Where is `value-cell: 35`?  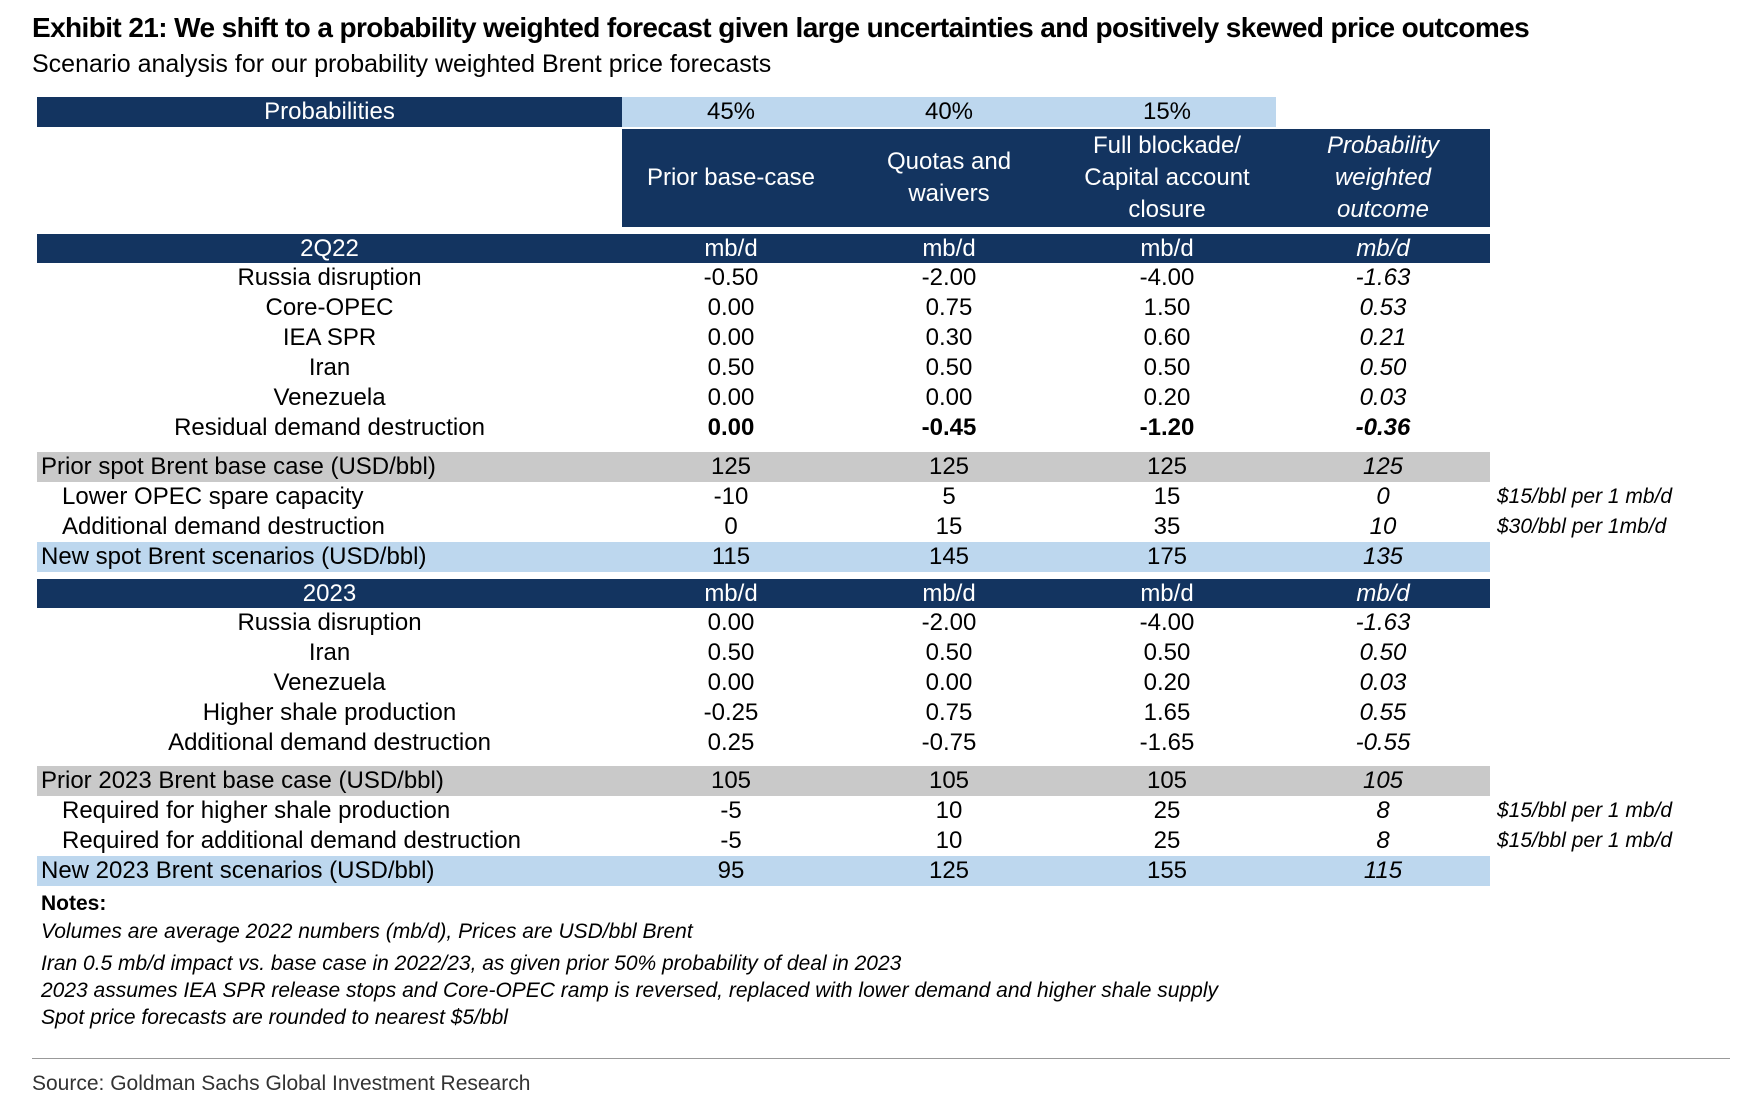 value-cell: 35 is located at coordinates (1167, 526).